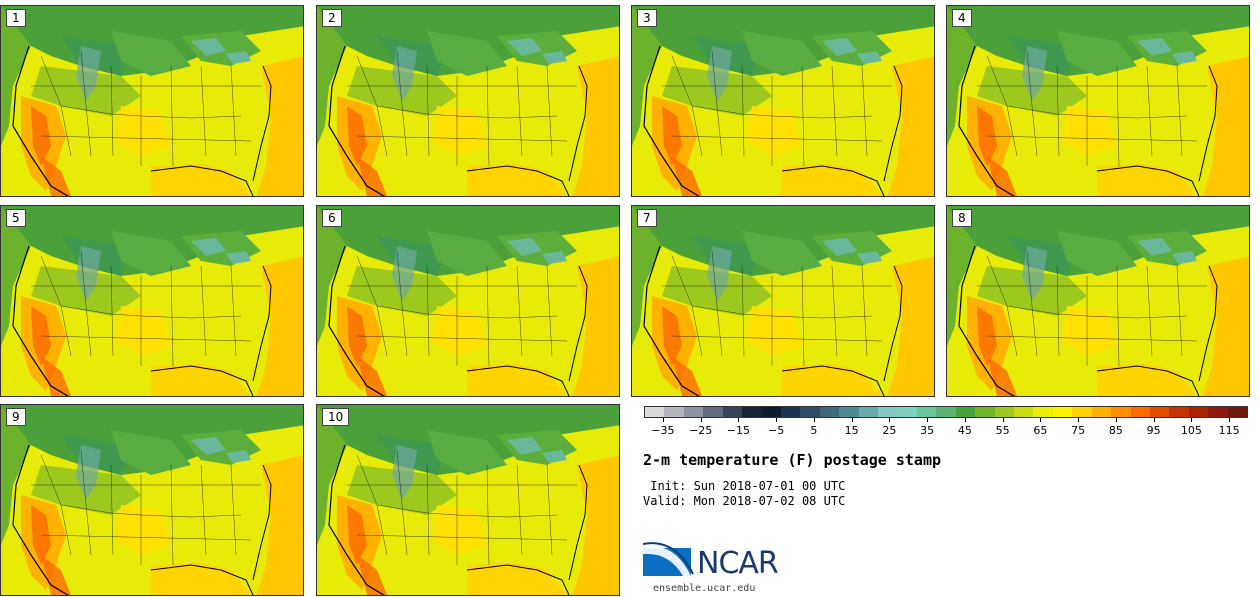 This screenshot has height=597, width=1260. Describe the element at coordinates (1002, 430) in the screenshot. I see `colorbar-tick-label: 55` at that location.